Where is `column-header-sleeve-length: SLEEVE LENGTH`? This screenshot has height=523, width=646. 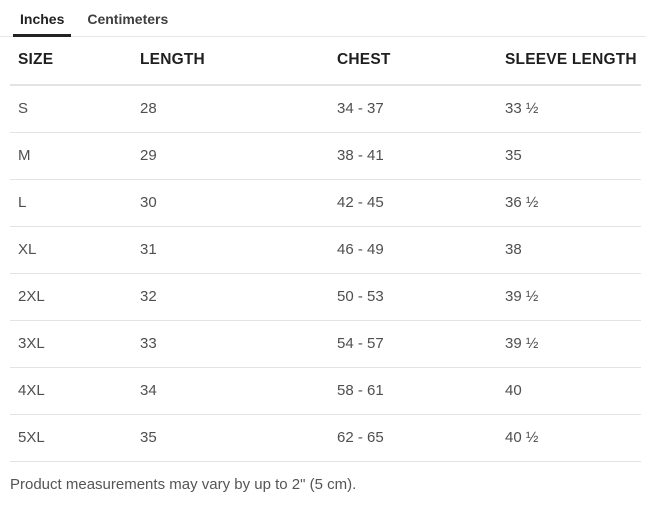 column-header-sleeve-length: SLEEVE LENGTH is located at coordinates (573, 61).